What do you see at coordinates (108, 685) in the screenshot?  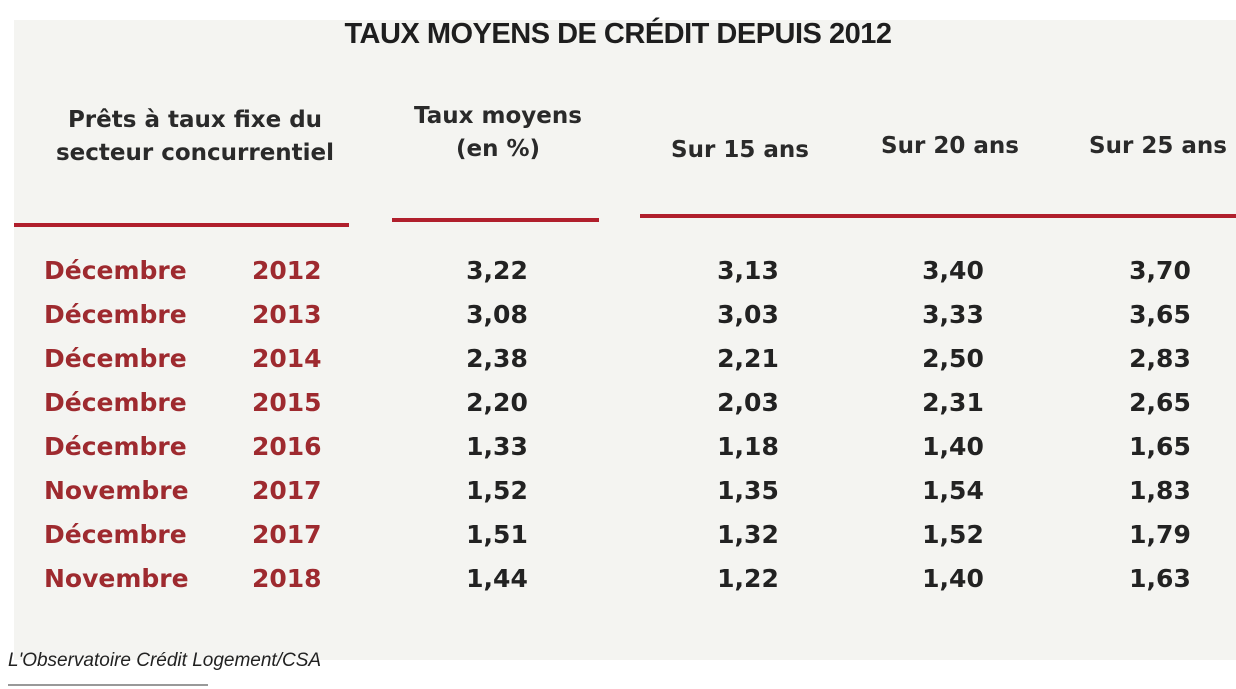 I see `source-underline` at bounding box center [108, 685].